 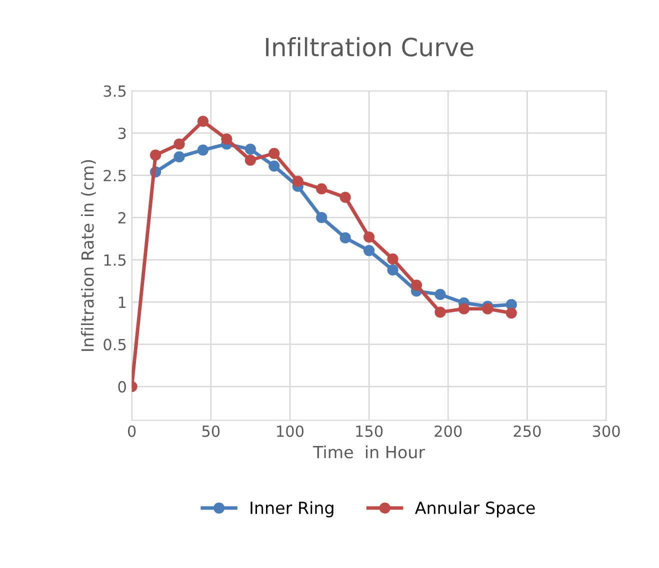 What do you see at coordinates (122, 386) in the screenshot?
I see `y-tick-label: 0` at bounding box center [122, 386].